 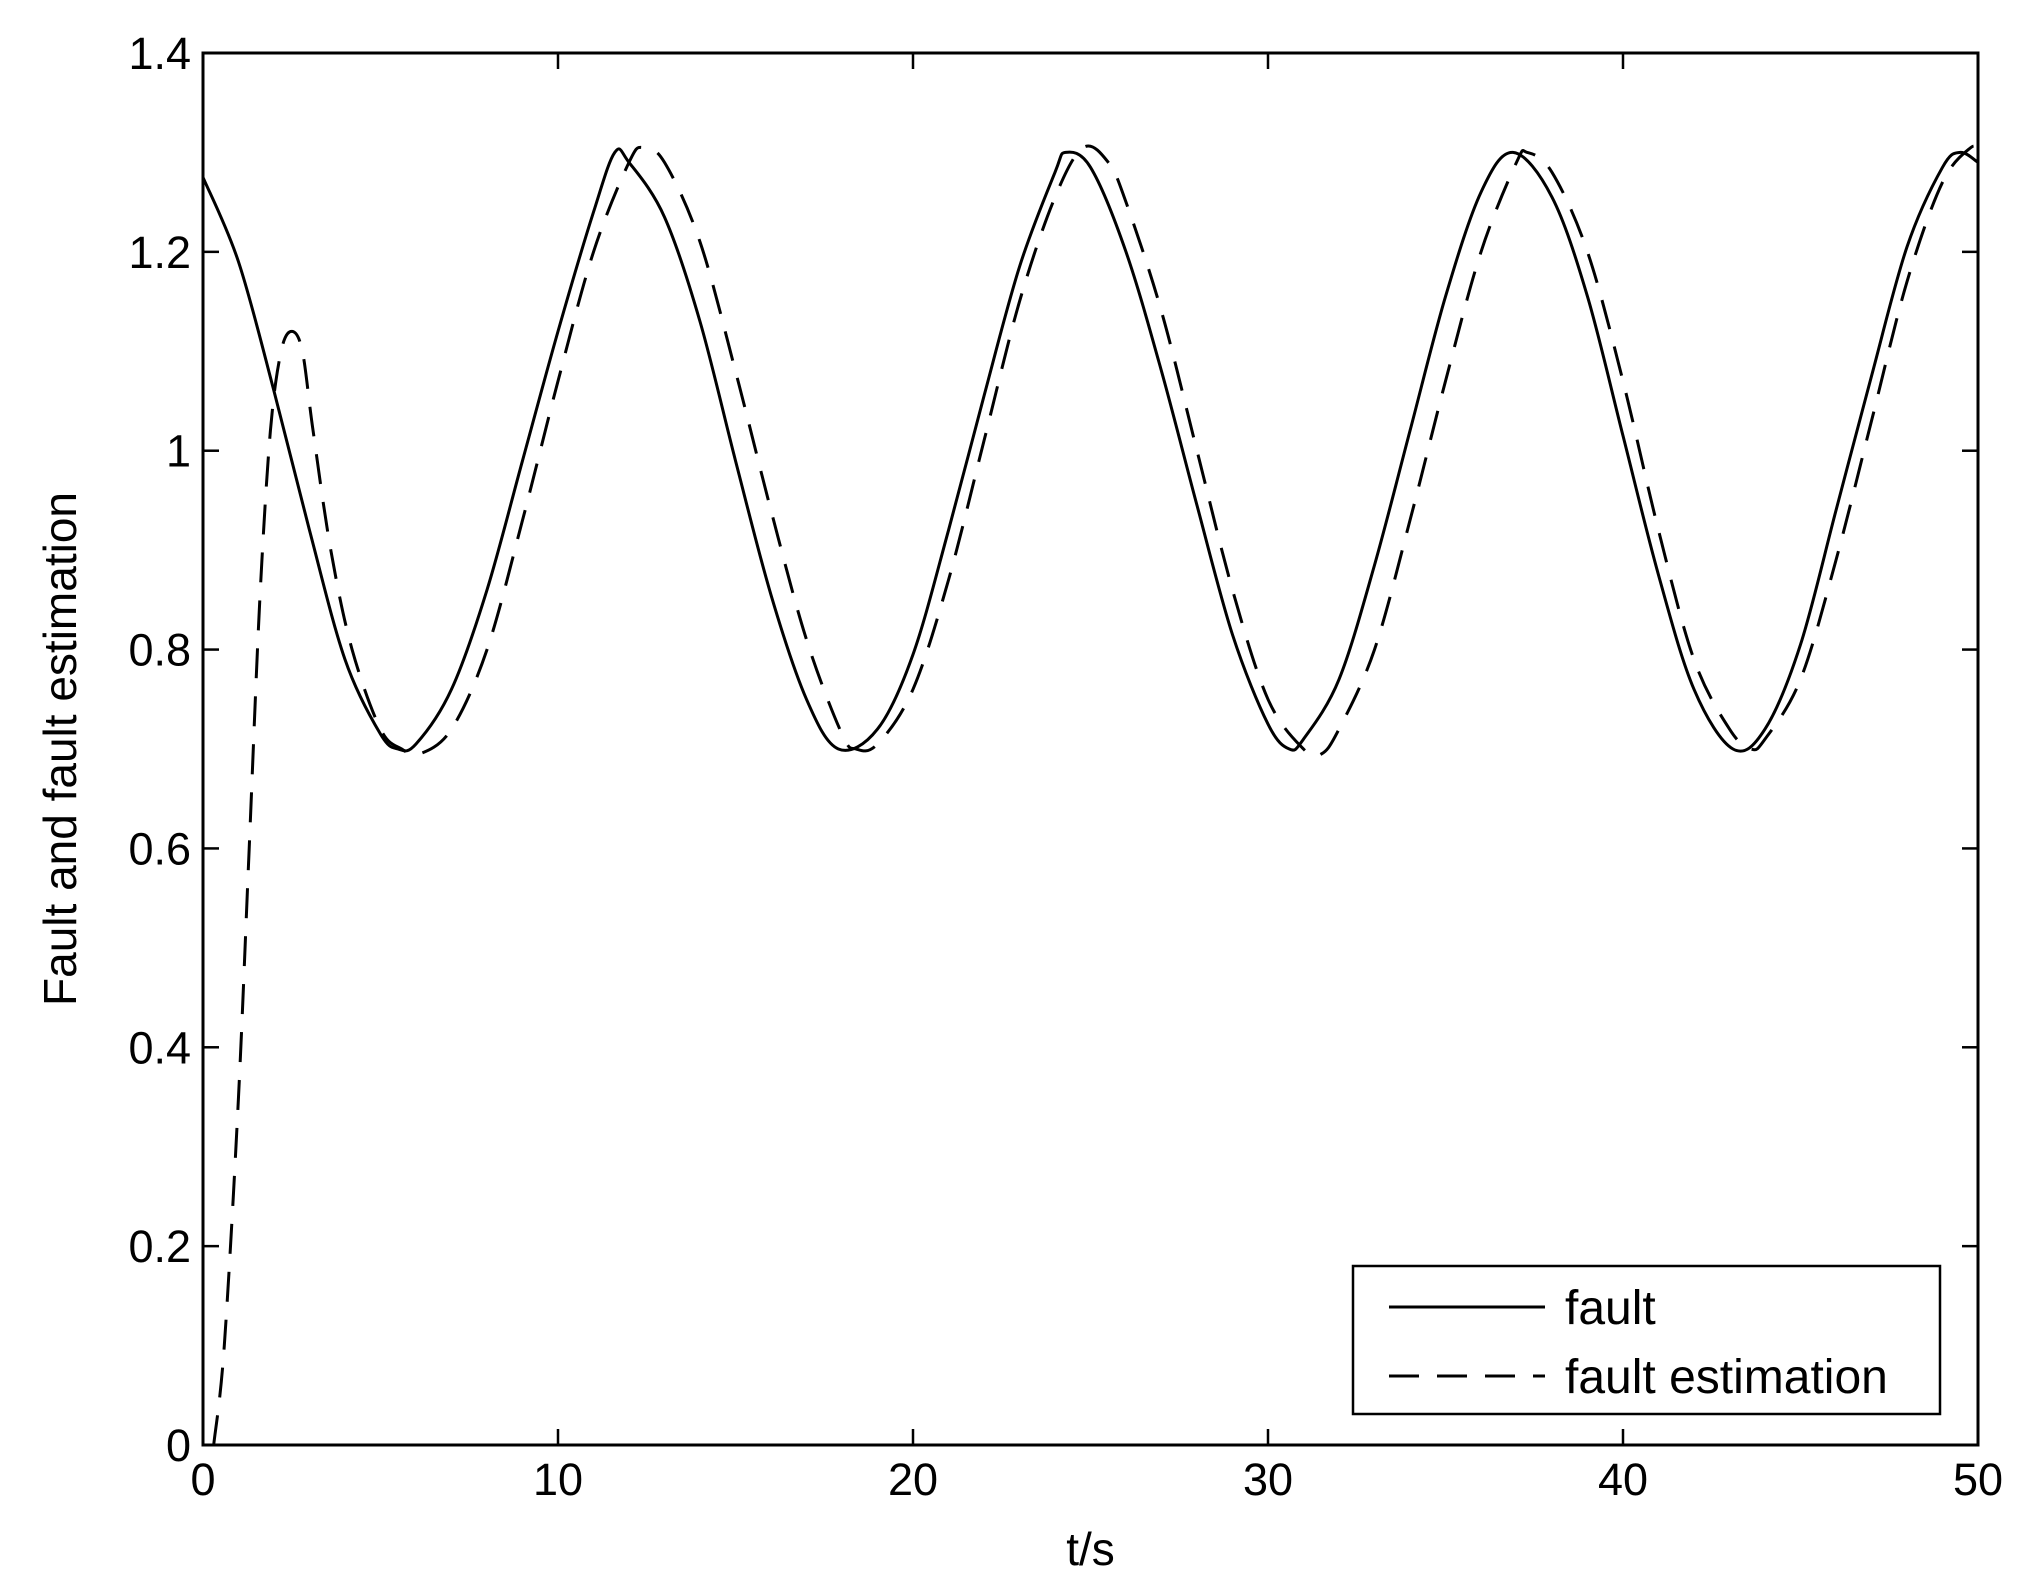 What do you see at coordinates (159, 53) in the screenshot?
I see `y-tick-label: 1.4` at bounding box center [159, 53].